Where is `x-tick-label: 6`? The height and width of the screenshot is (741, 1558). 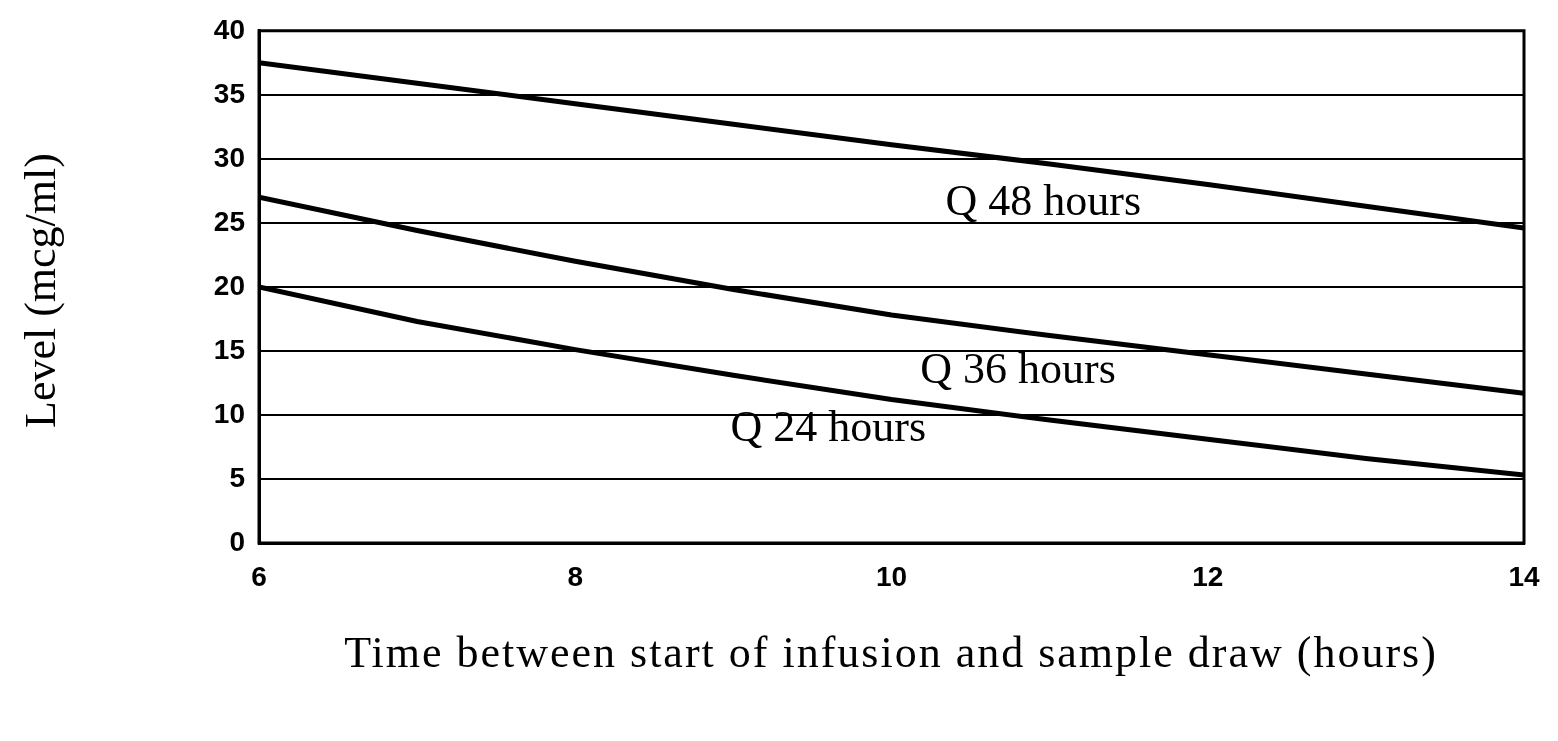
x-tick-label: 6 is located at coordinates (259, 576).